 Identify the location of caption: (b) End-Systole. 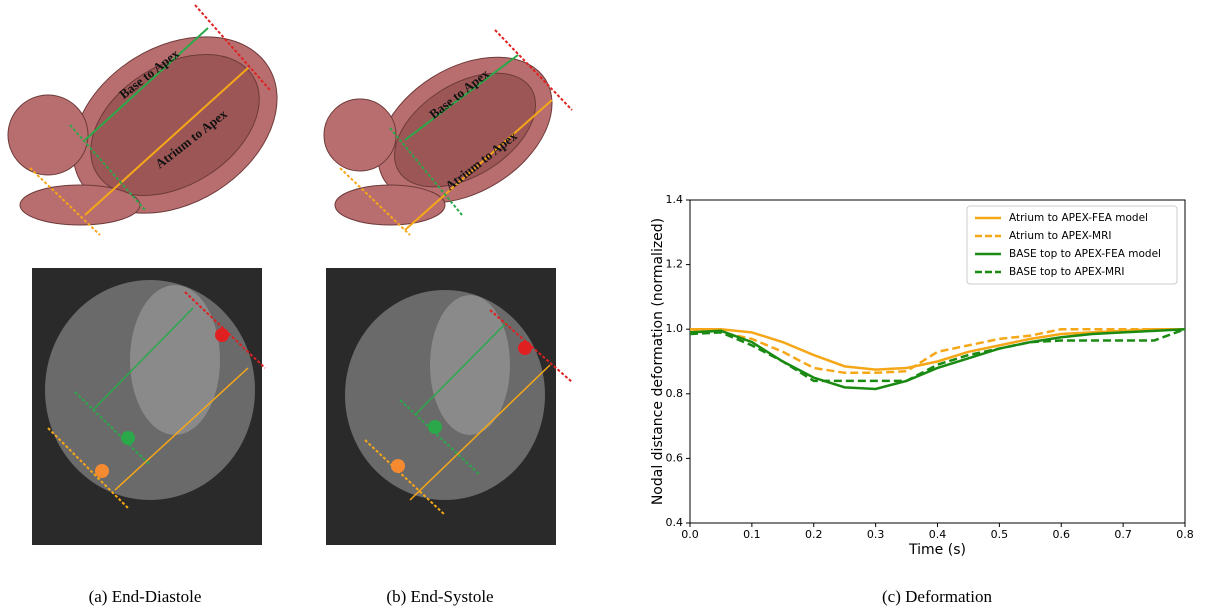
(439, 596).